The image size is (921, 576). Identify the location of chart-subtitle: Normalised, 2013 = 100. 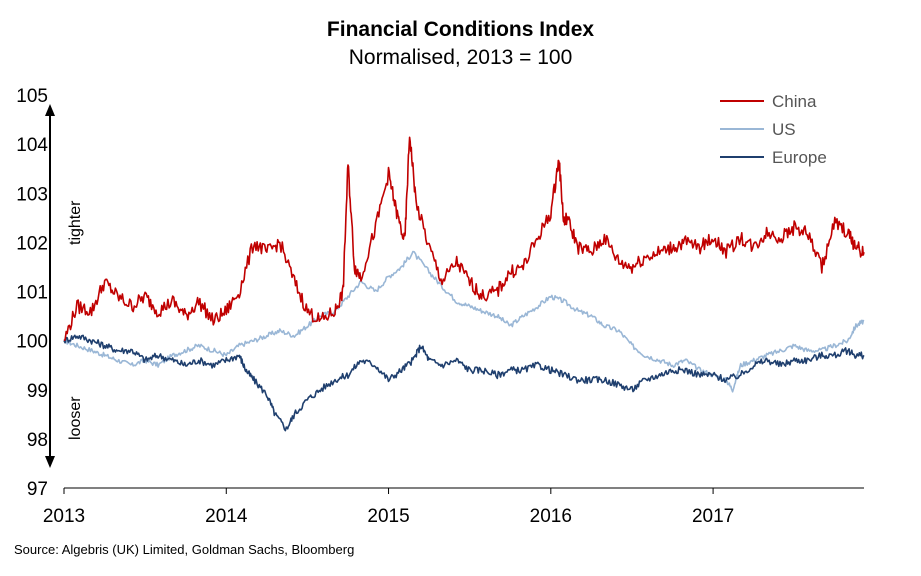
(460, 57).